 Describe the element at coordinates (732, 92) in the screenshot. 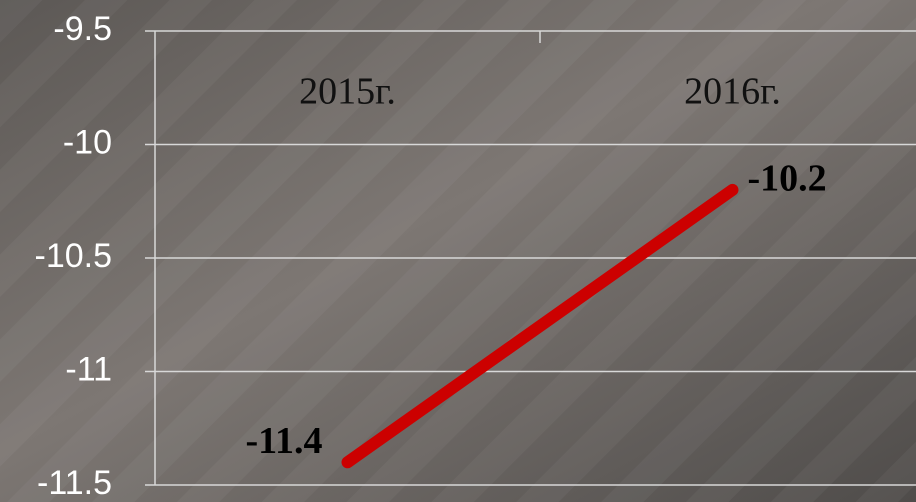

I see `x-tick-label: 2016г.` at that location.